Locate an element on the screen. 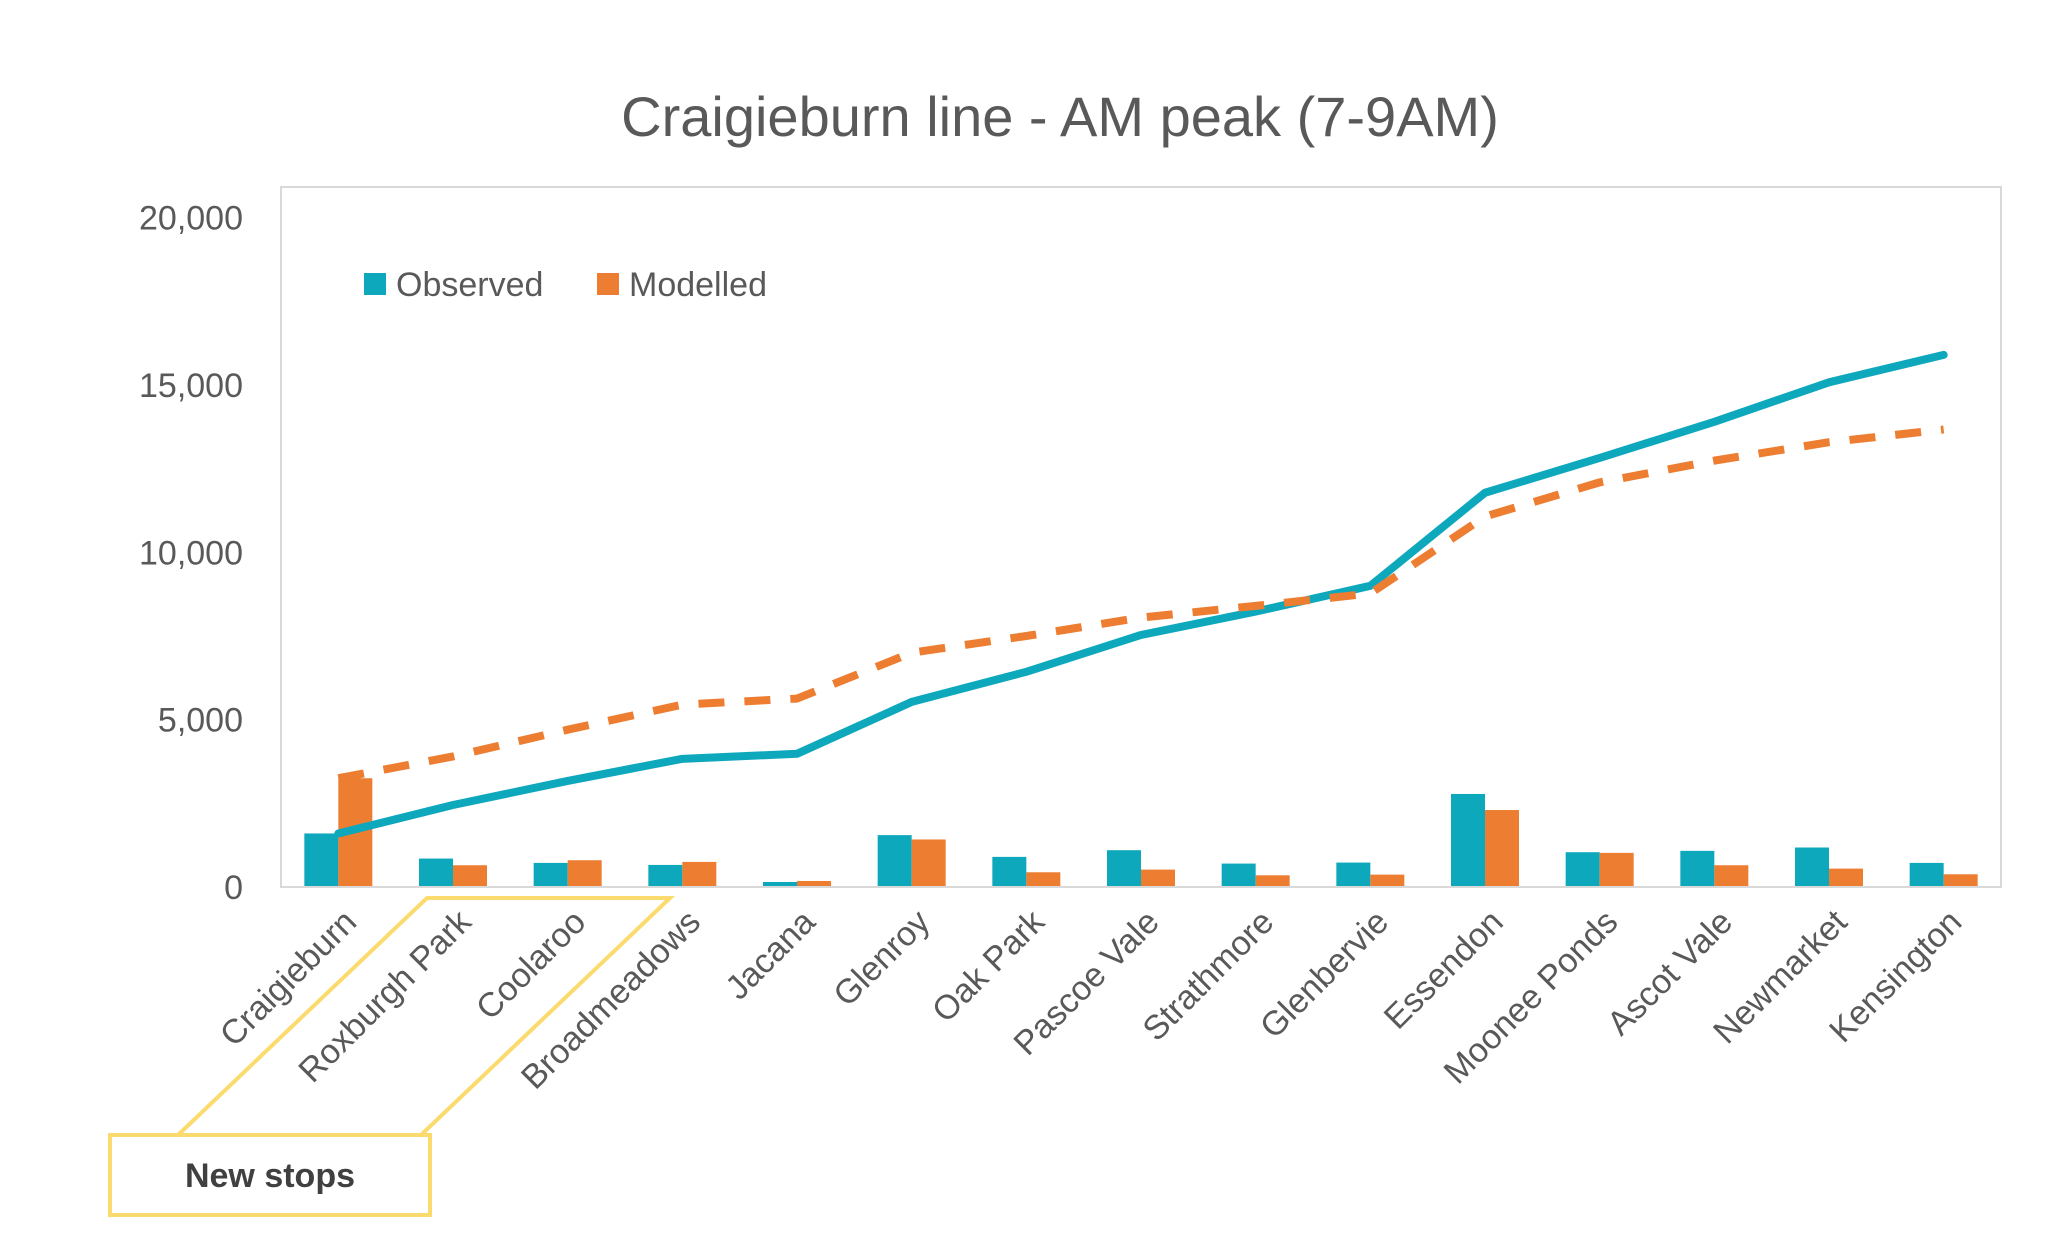 The width and height of the screenshot is (2048, 1247). y-axis: 0 5,000 10,000 15,000 20,000 is located at coordinates (191, 553).